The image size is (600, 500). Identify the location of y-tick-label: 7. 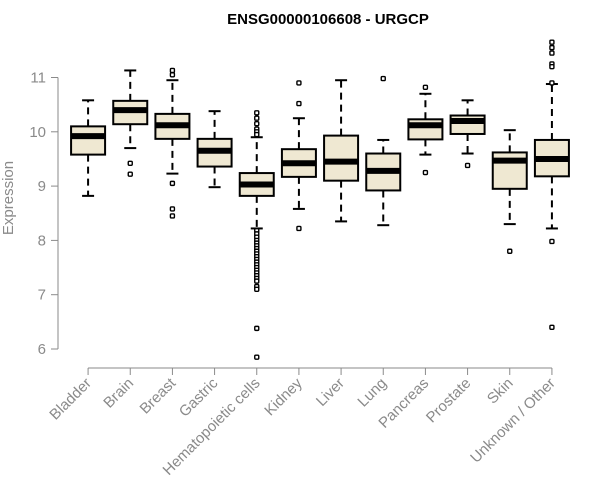
(42, 295).